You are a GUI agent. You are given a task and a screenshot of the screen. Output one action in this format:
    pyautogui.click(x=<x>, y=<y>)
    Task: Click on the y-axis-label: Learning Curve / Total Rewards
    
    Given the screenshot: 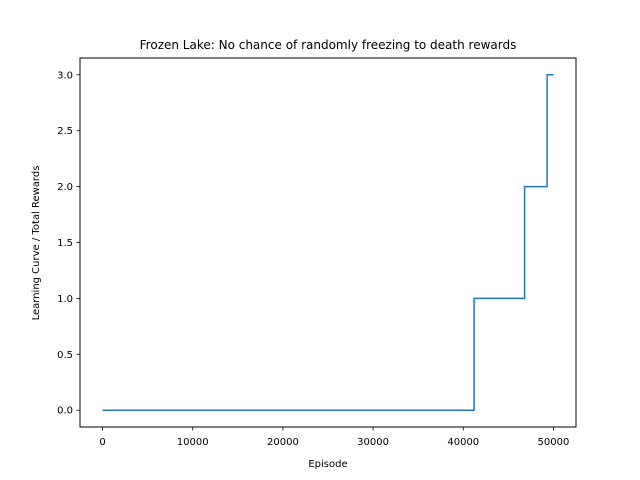 What is the action you would take?
    pyautogui.click(x=36, y=243)
    